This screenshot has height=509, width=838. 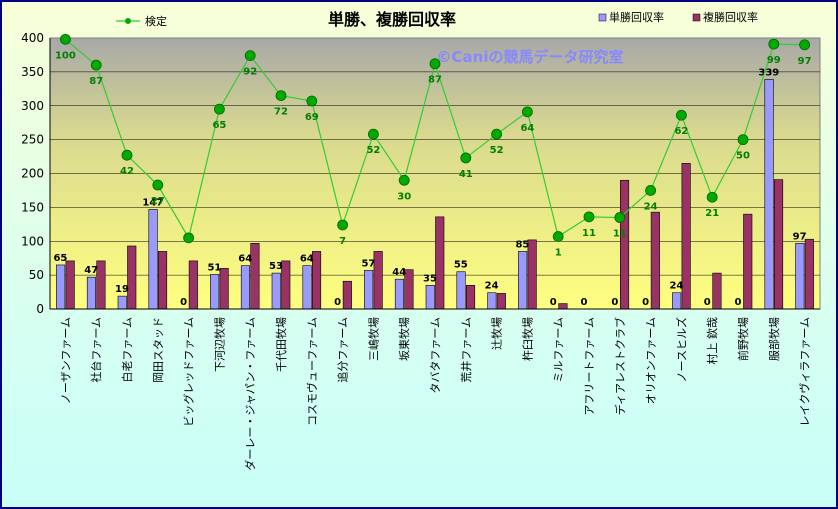 I want to click on bar-data-label: 55, so click(x=461, y=265).